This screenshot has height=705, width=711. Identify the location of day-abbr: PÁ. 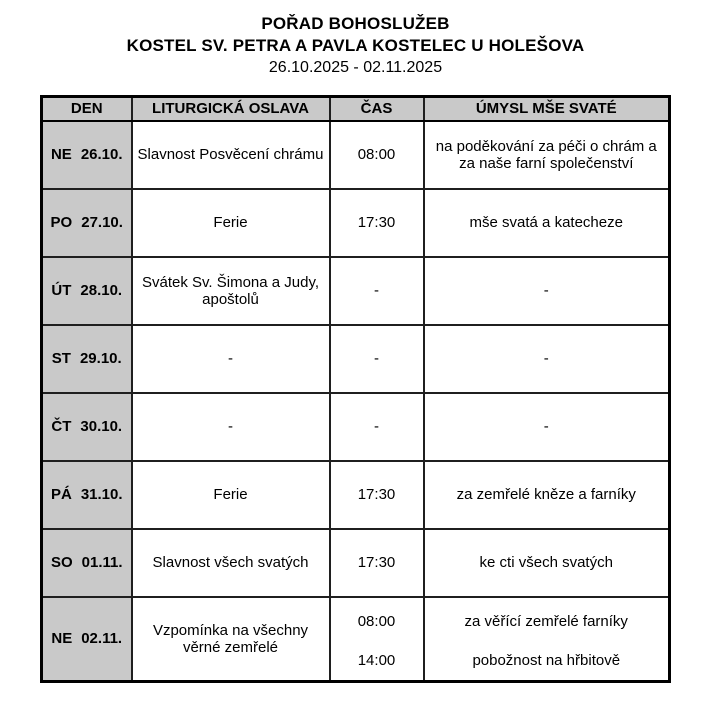
(61, 494).